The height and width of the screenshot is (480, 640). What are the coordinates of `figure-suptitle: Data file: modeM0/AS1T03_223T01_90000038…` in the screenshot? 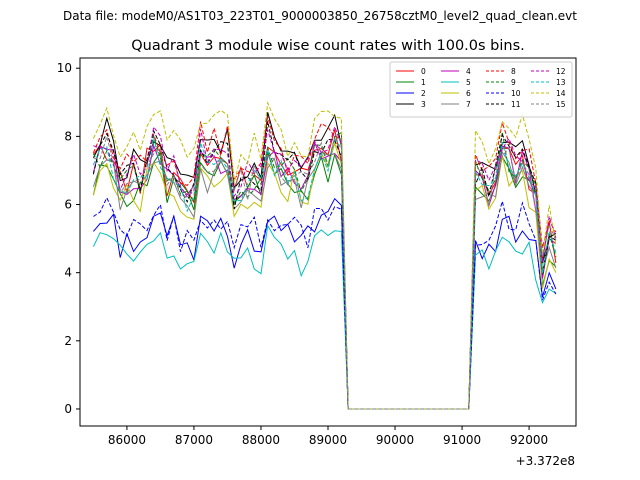 It's located at (320, 16).